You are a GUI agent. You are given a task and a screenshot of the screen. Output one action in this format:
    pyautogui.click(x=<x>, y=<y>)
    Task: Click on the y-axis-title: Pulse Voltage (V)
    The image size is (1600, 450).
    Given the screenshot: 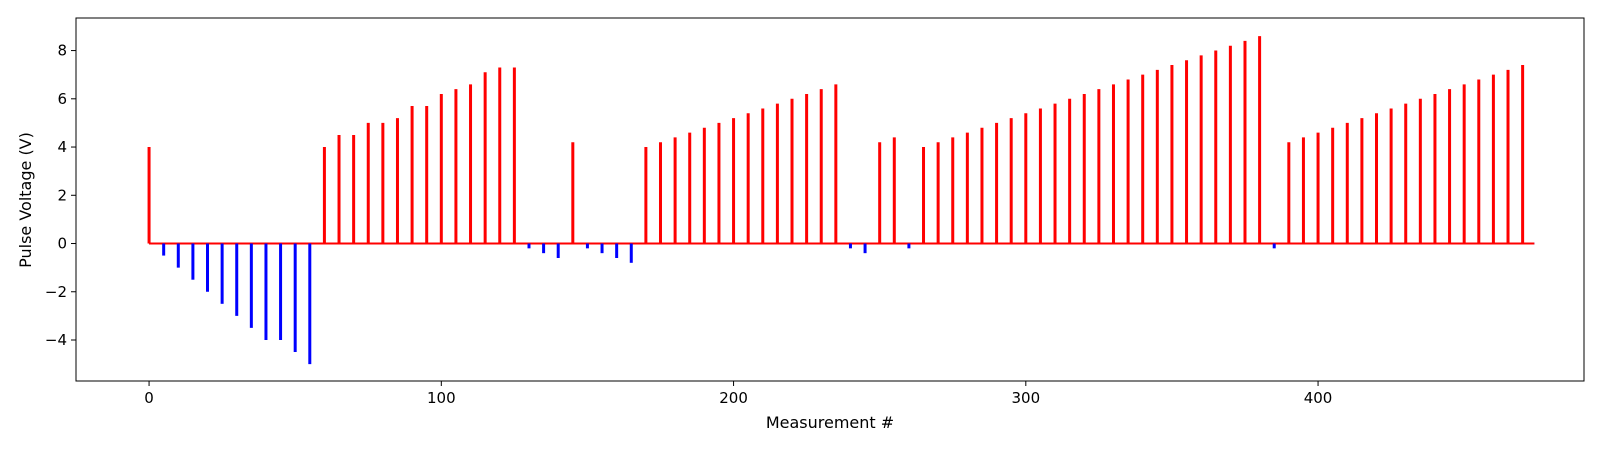 What is the action you would take?
    pyautogui.click(x=25, y=200)
    